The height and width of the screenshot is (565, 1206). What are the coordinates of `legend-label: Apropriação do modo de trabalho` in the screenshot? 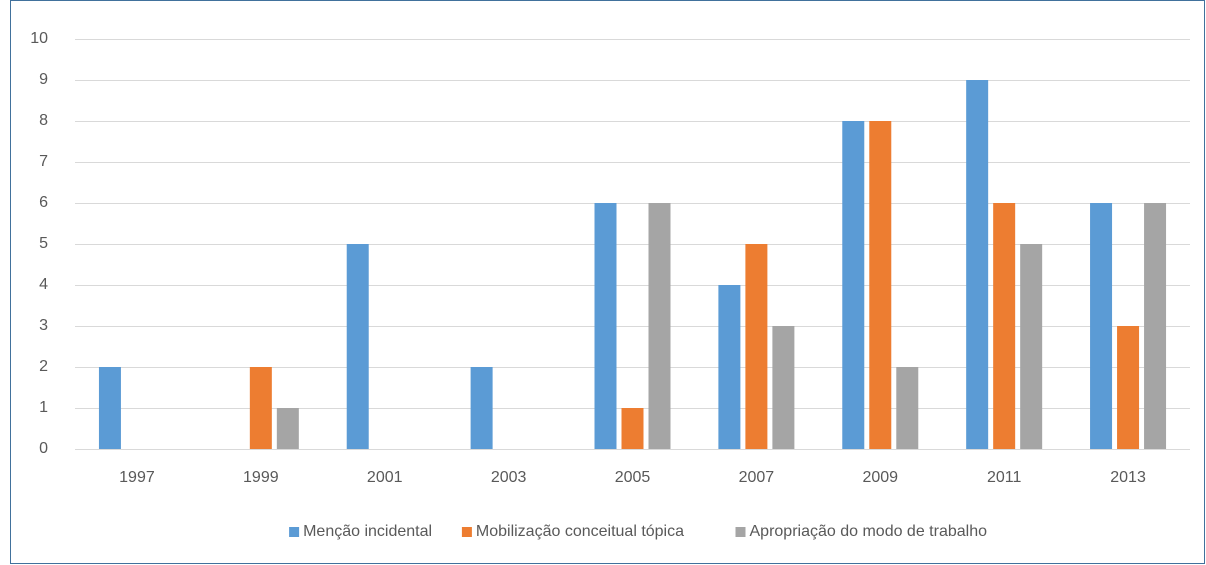 It's located at (869, 531).